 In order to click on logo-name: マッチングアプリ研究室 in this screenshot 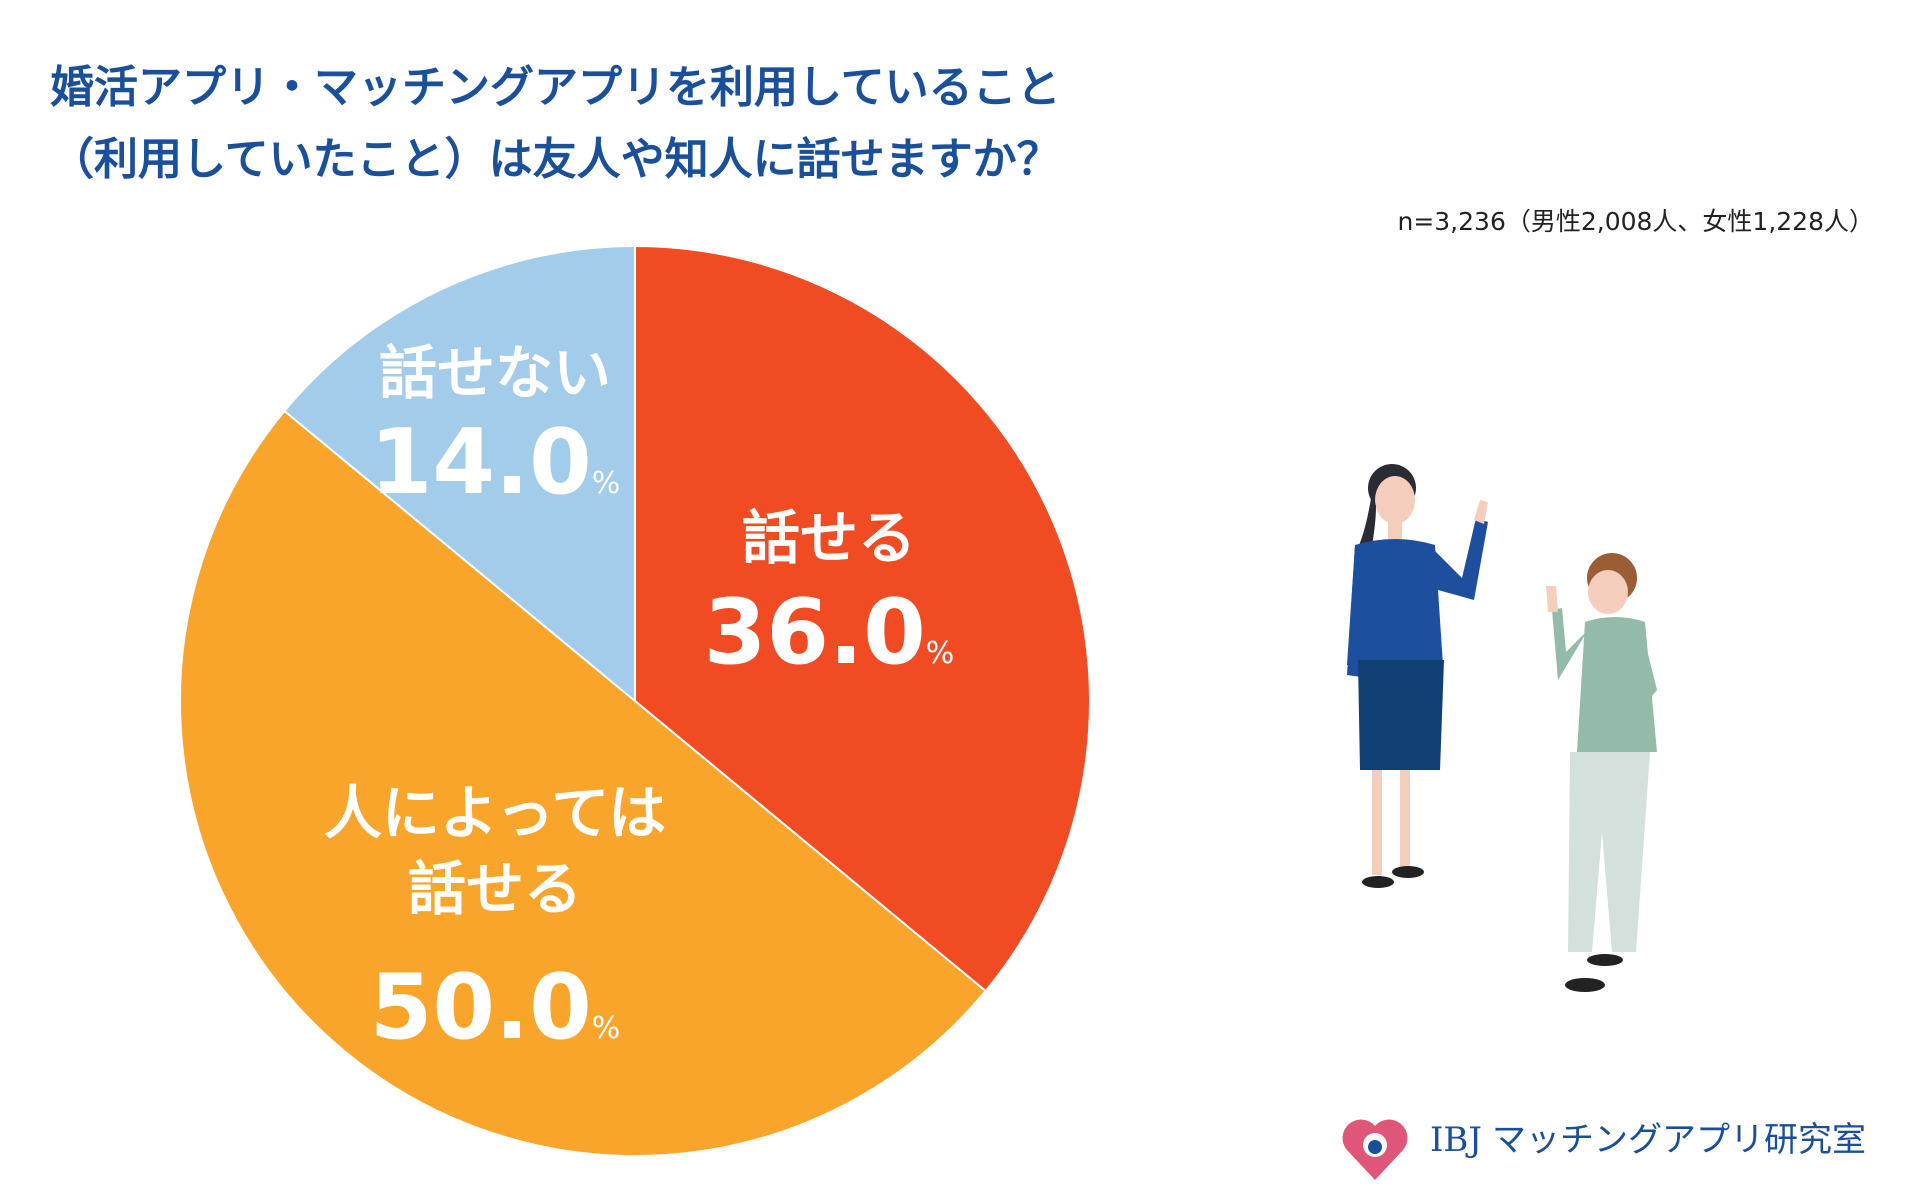, I will do `click(1679, 1140)`.